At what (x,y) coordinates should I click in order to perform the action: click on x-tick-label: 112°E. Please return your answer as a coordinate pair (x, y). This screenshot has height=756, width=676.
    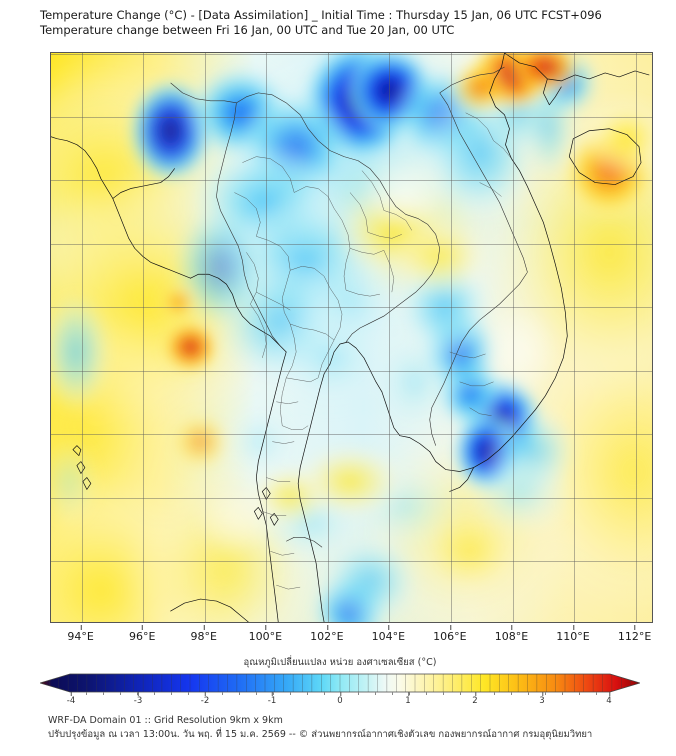
    Looking at the image, I should click on (634, 634).